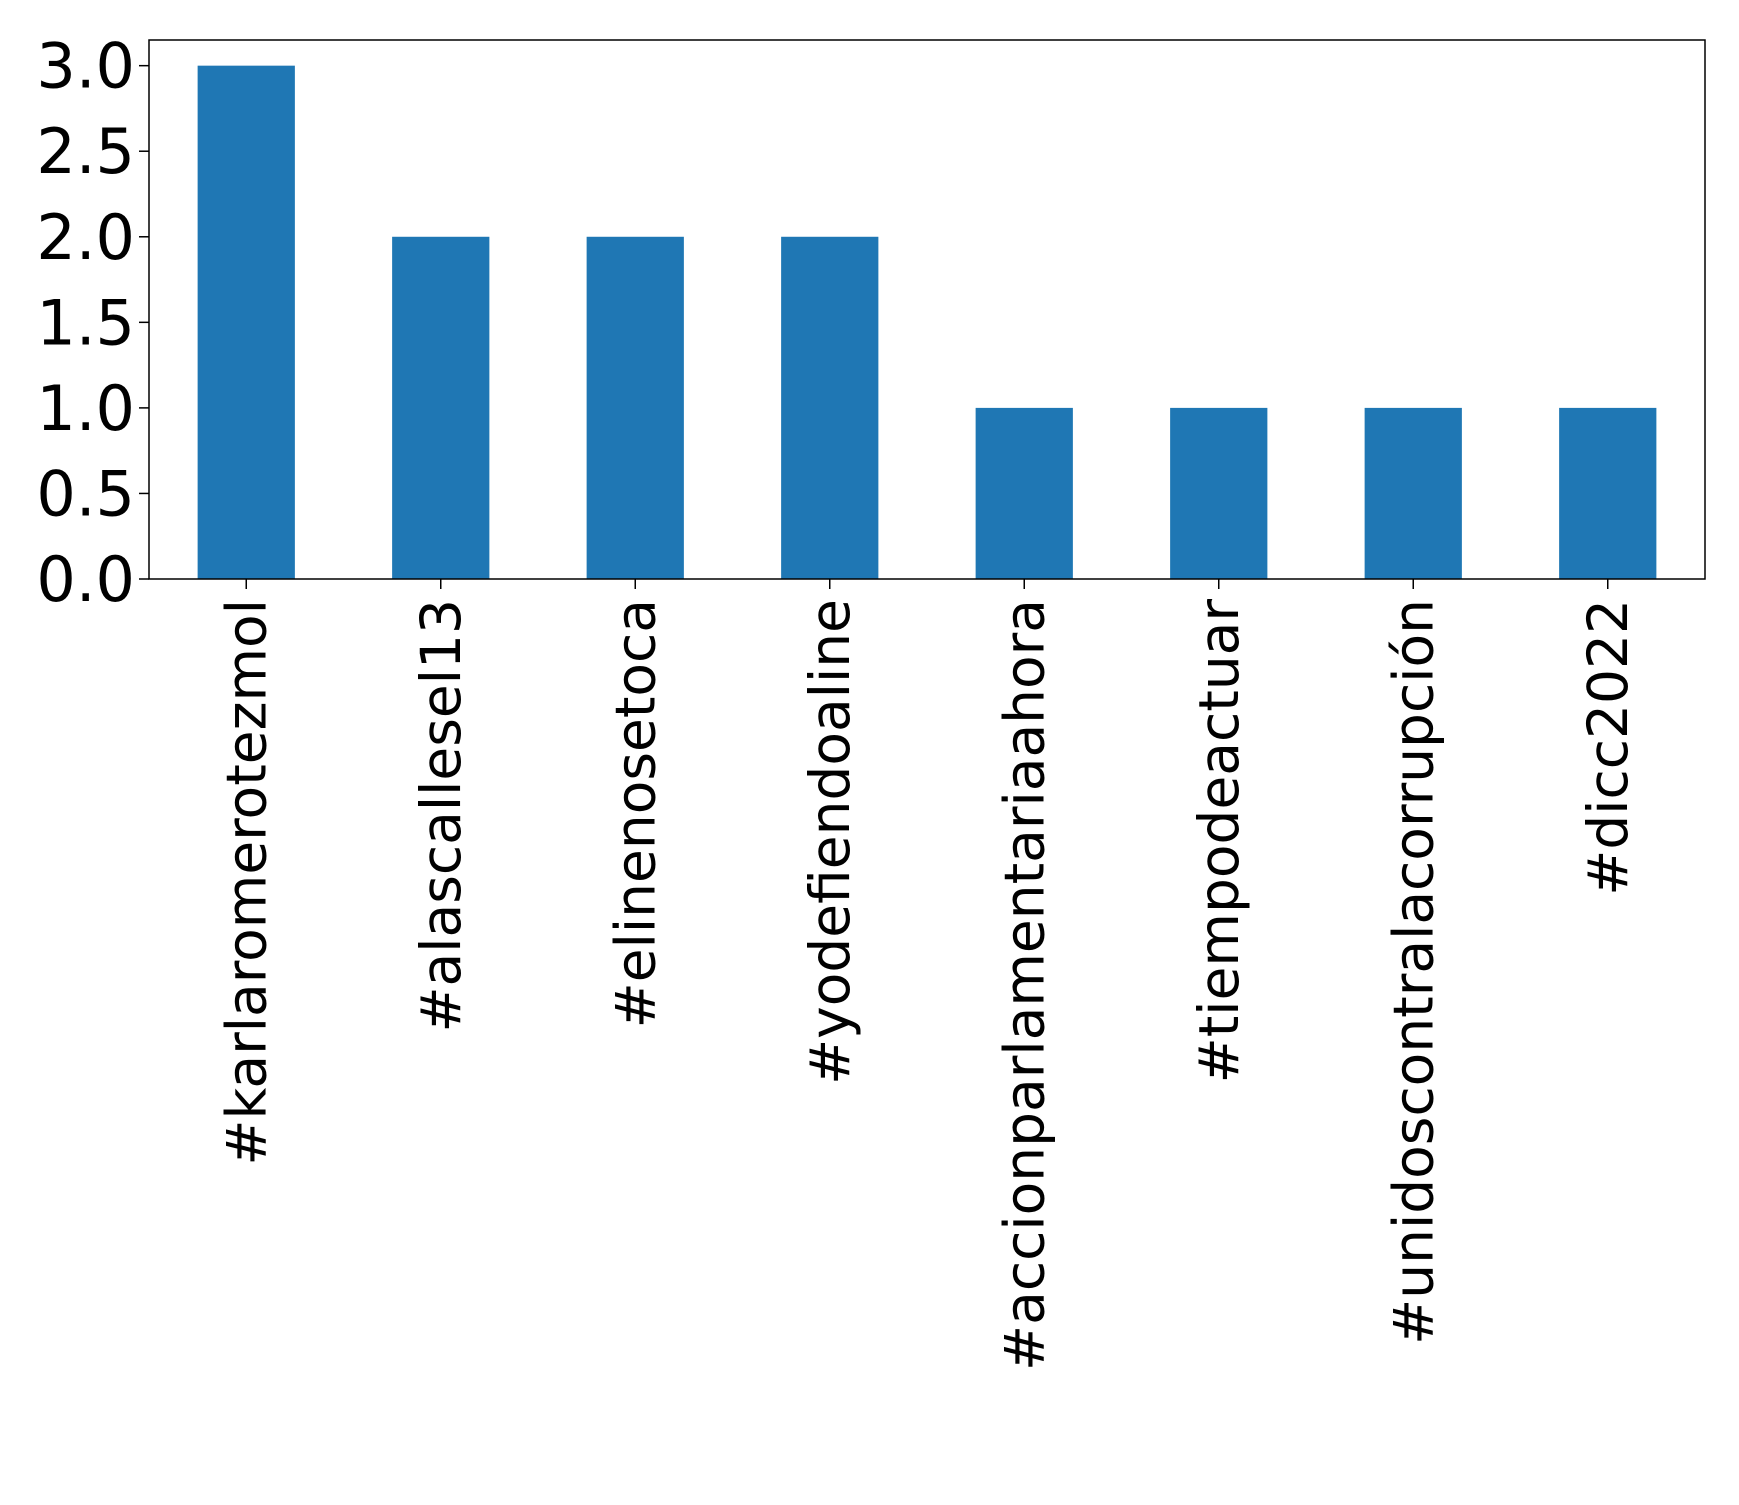 The width and height of the screenshot is (1739, 1505). I want to click on y-axis: 0.0 0.5 1.0 1.5 2.0 2.5 3.0, so click(92, 323).